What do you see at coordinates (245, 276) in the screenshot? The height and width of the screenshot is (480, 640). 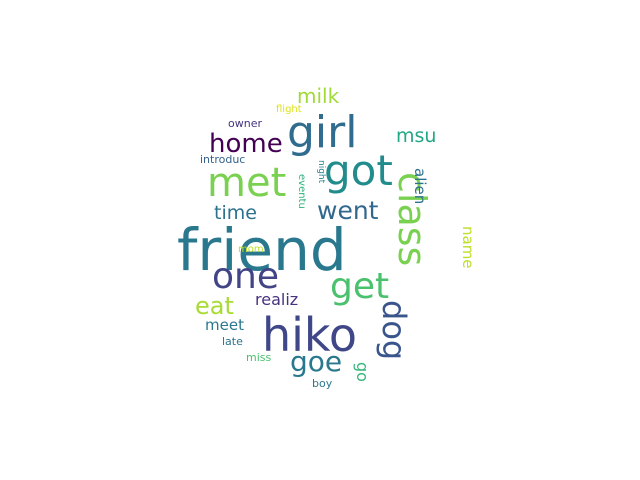 I see `word-one: one` at bounding box center [245, 276].